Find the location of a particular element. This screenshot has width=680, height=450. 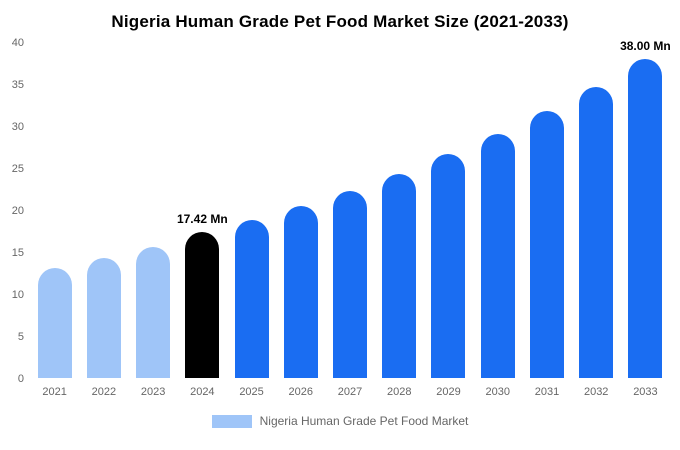

bar-2027 is located at coordinates (350, 284).